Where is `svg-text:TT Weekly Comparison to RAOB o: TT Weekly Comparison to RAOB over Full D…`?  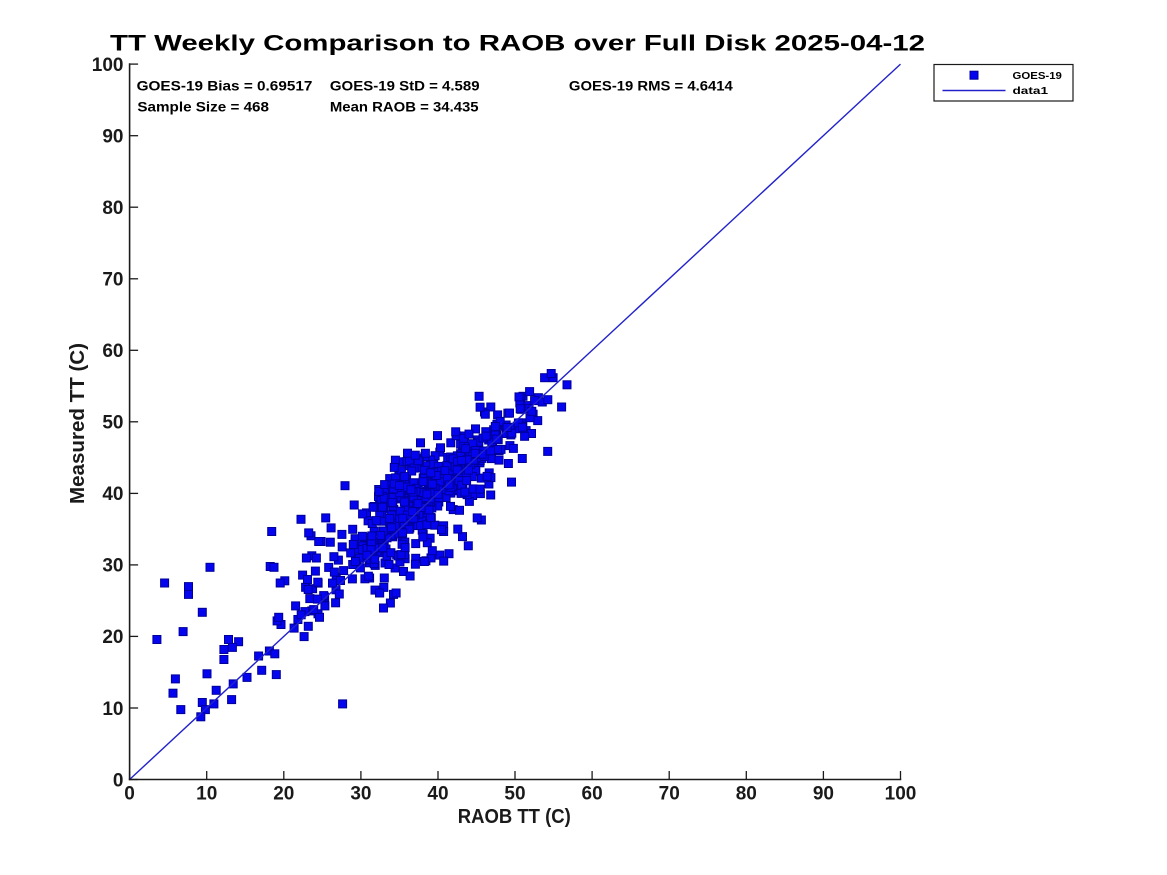
svg-text:TT Weekly Comparison to RAOB o: TT Weekly Comparison to RAOB over Full D… is located at coordinates (517, 42).